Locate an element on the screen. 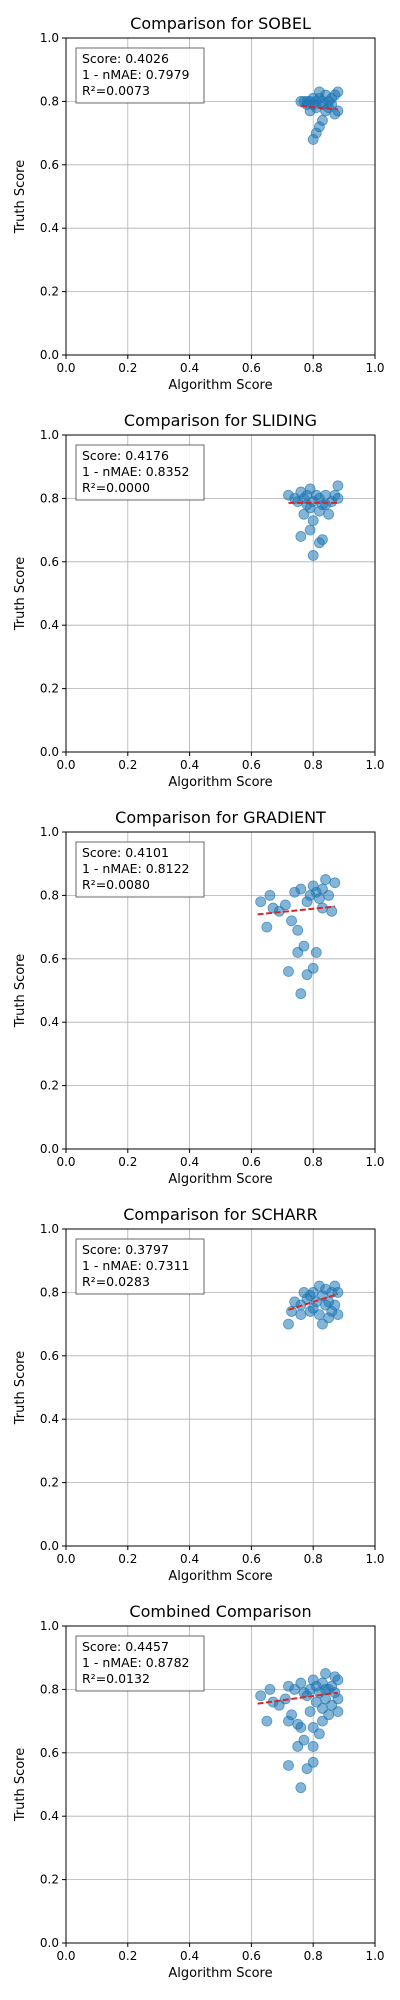 The image size is (400, 2000). stats-text-line: 1 - nMAE: 0.7979 is located at coordinates (136, 74).